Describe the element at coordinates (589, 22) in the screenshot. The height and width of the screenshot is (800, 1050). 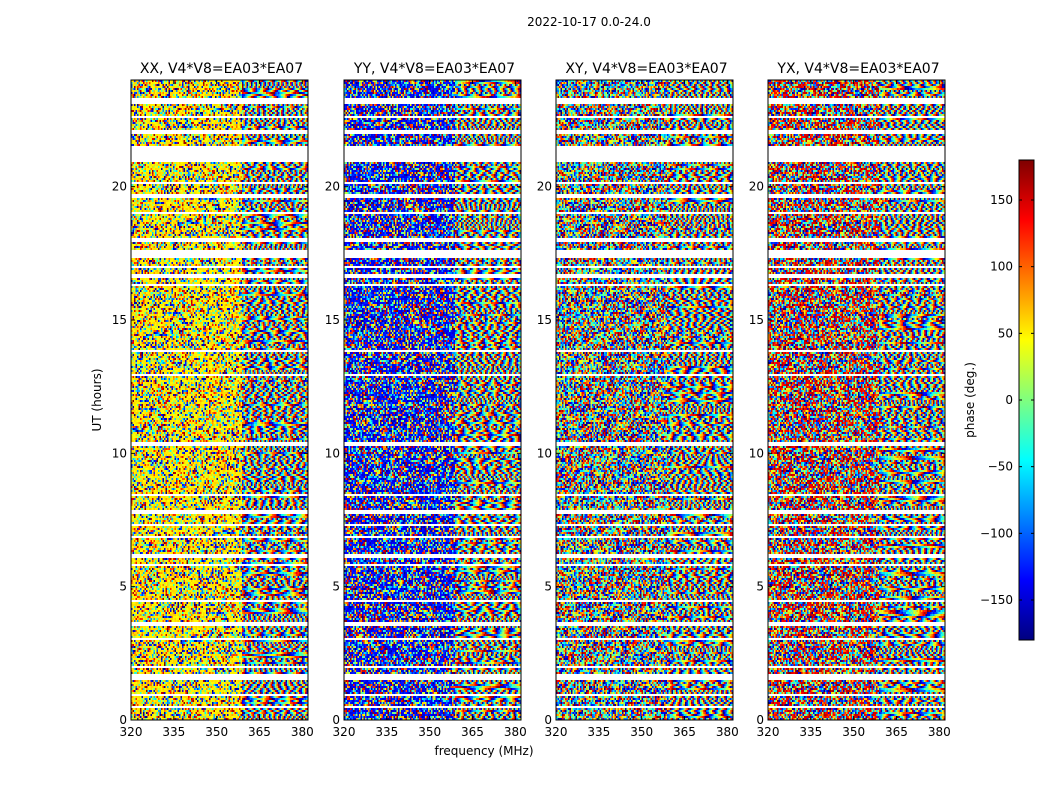
I see `figure-suptitle: 2022-10-17 0.0-24.0` at that location.